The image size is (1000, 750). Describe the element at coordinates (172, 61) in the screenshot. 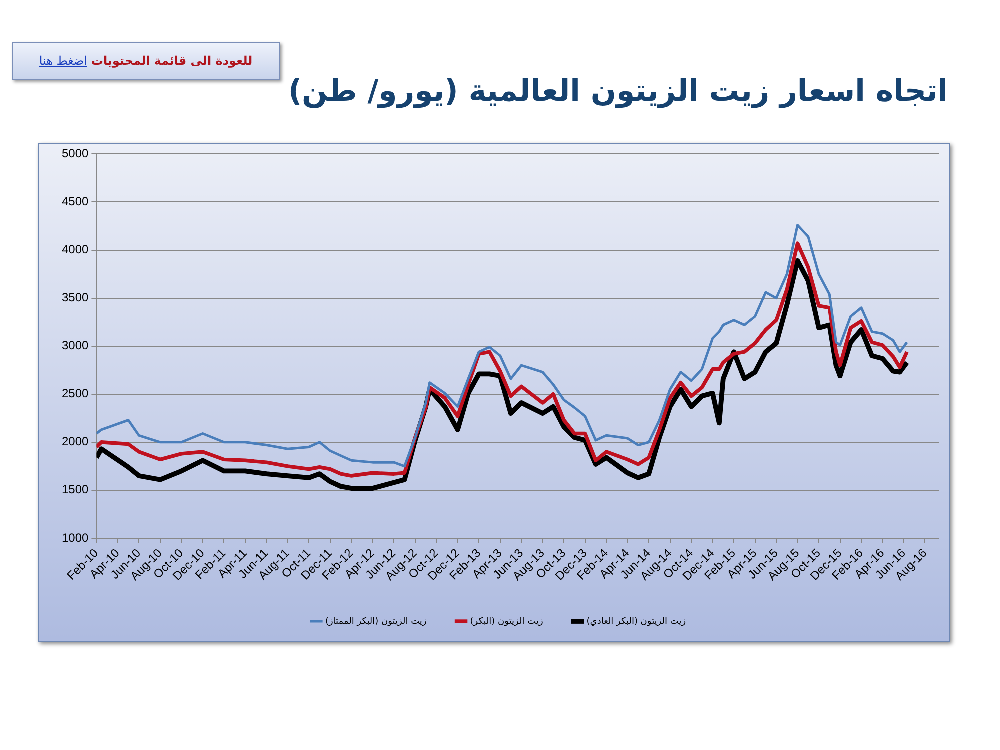

I see `text: للعودة الى قائمة المحتويات` at that location.